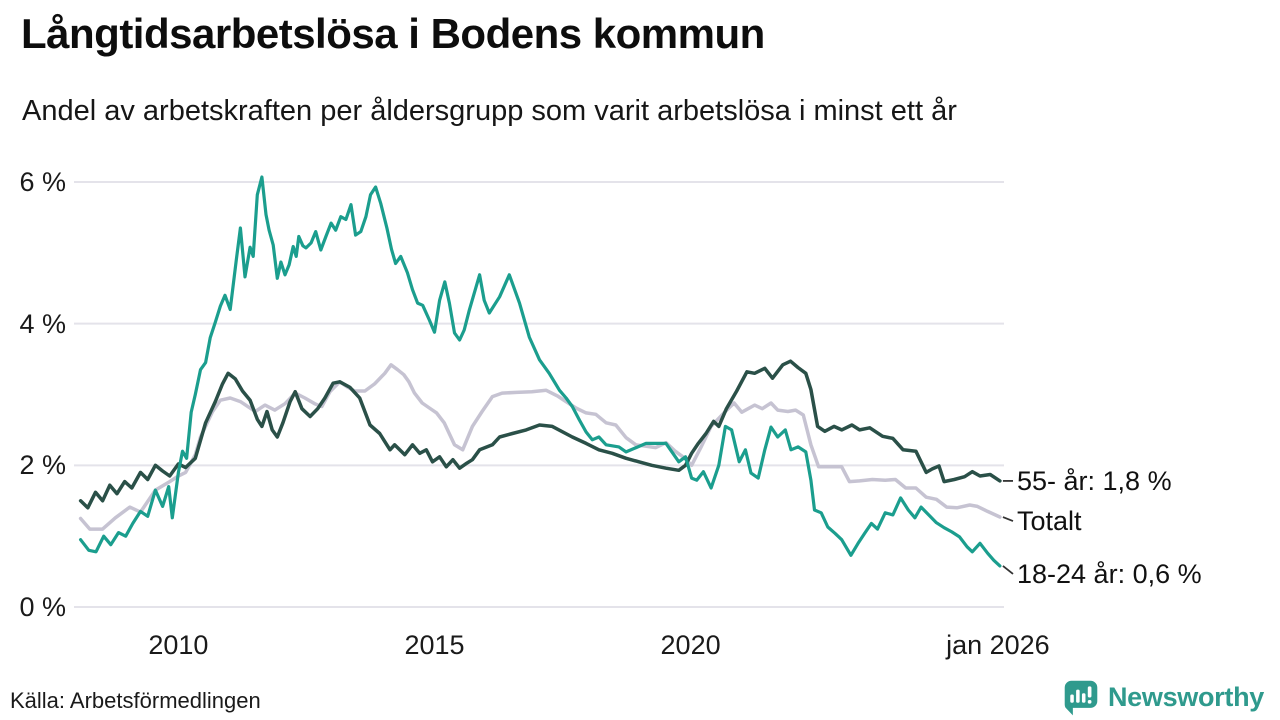  What do you see at coordinates (42, 607) in the screenshot?
I see `y-axis-tick: 0 %` at bounding box center [42, 607].